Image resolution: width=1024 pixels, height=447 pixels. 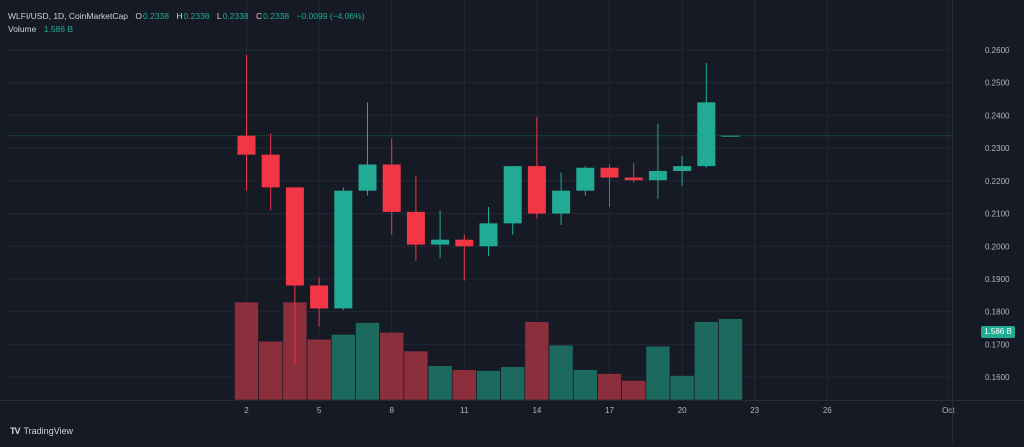 I want to click on volume-value: 1.586 B, so click(x=58, y=29).